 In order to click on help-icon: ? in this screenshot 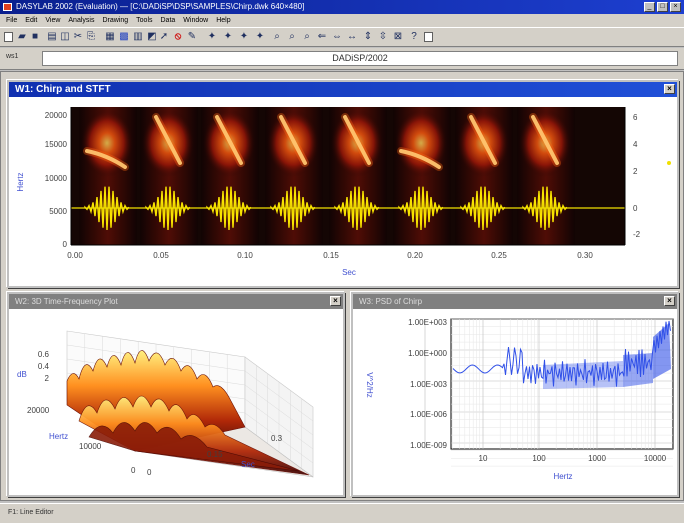, I will do `click(414, 36)`.